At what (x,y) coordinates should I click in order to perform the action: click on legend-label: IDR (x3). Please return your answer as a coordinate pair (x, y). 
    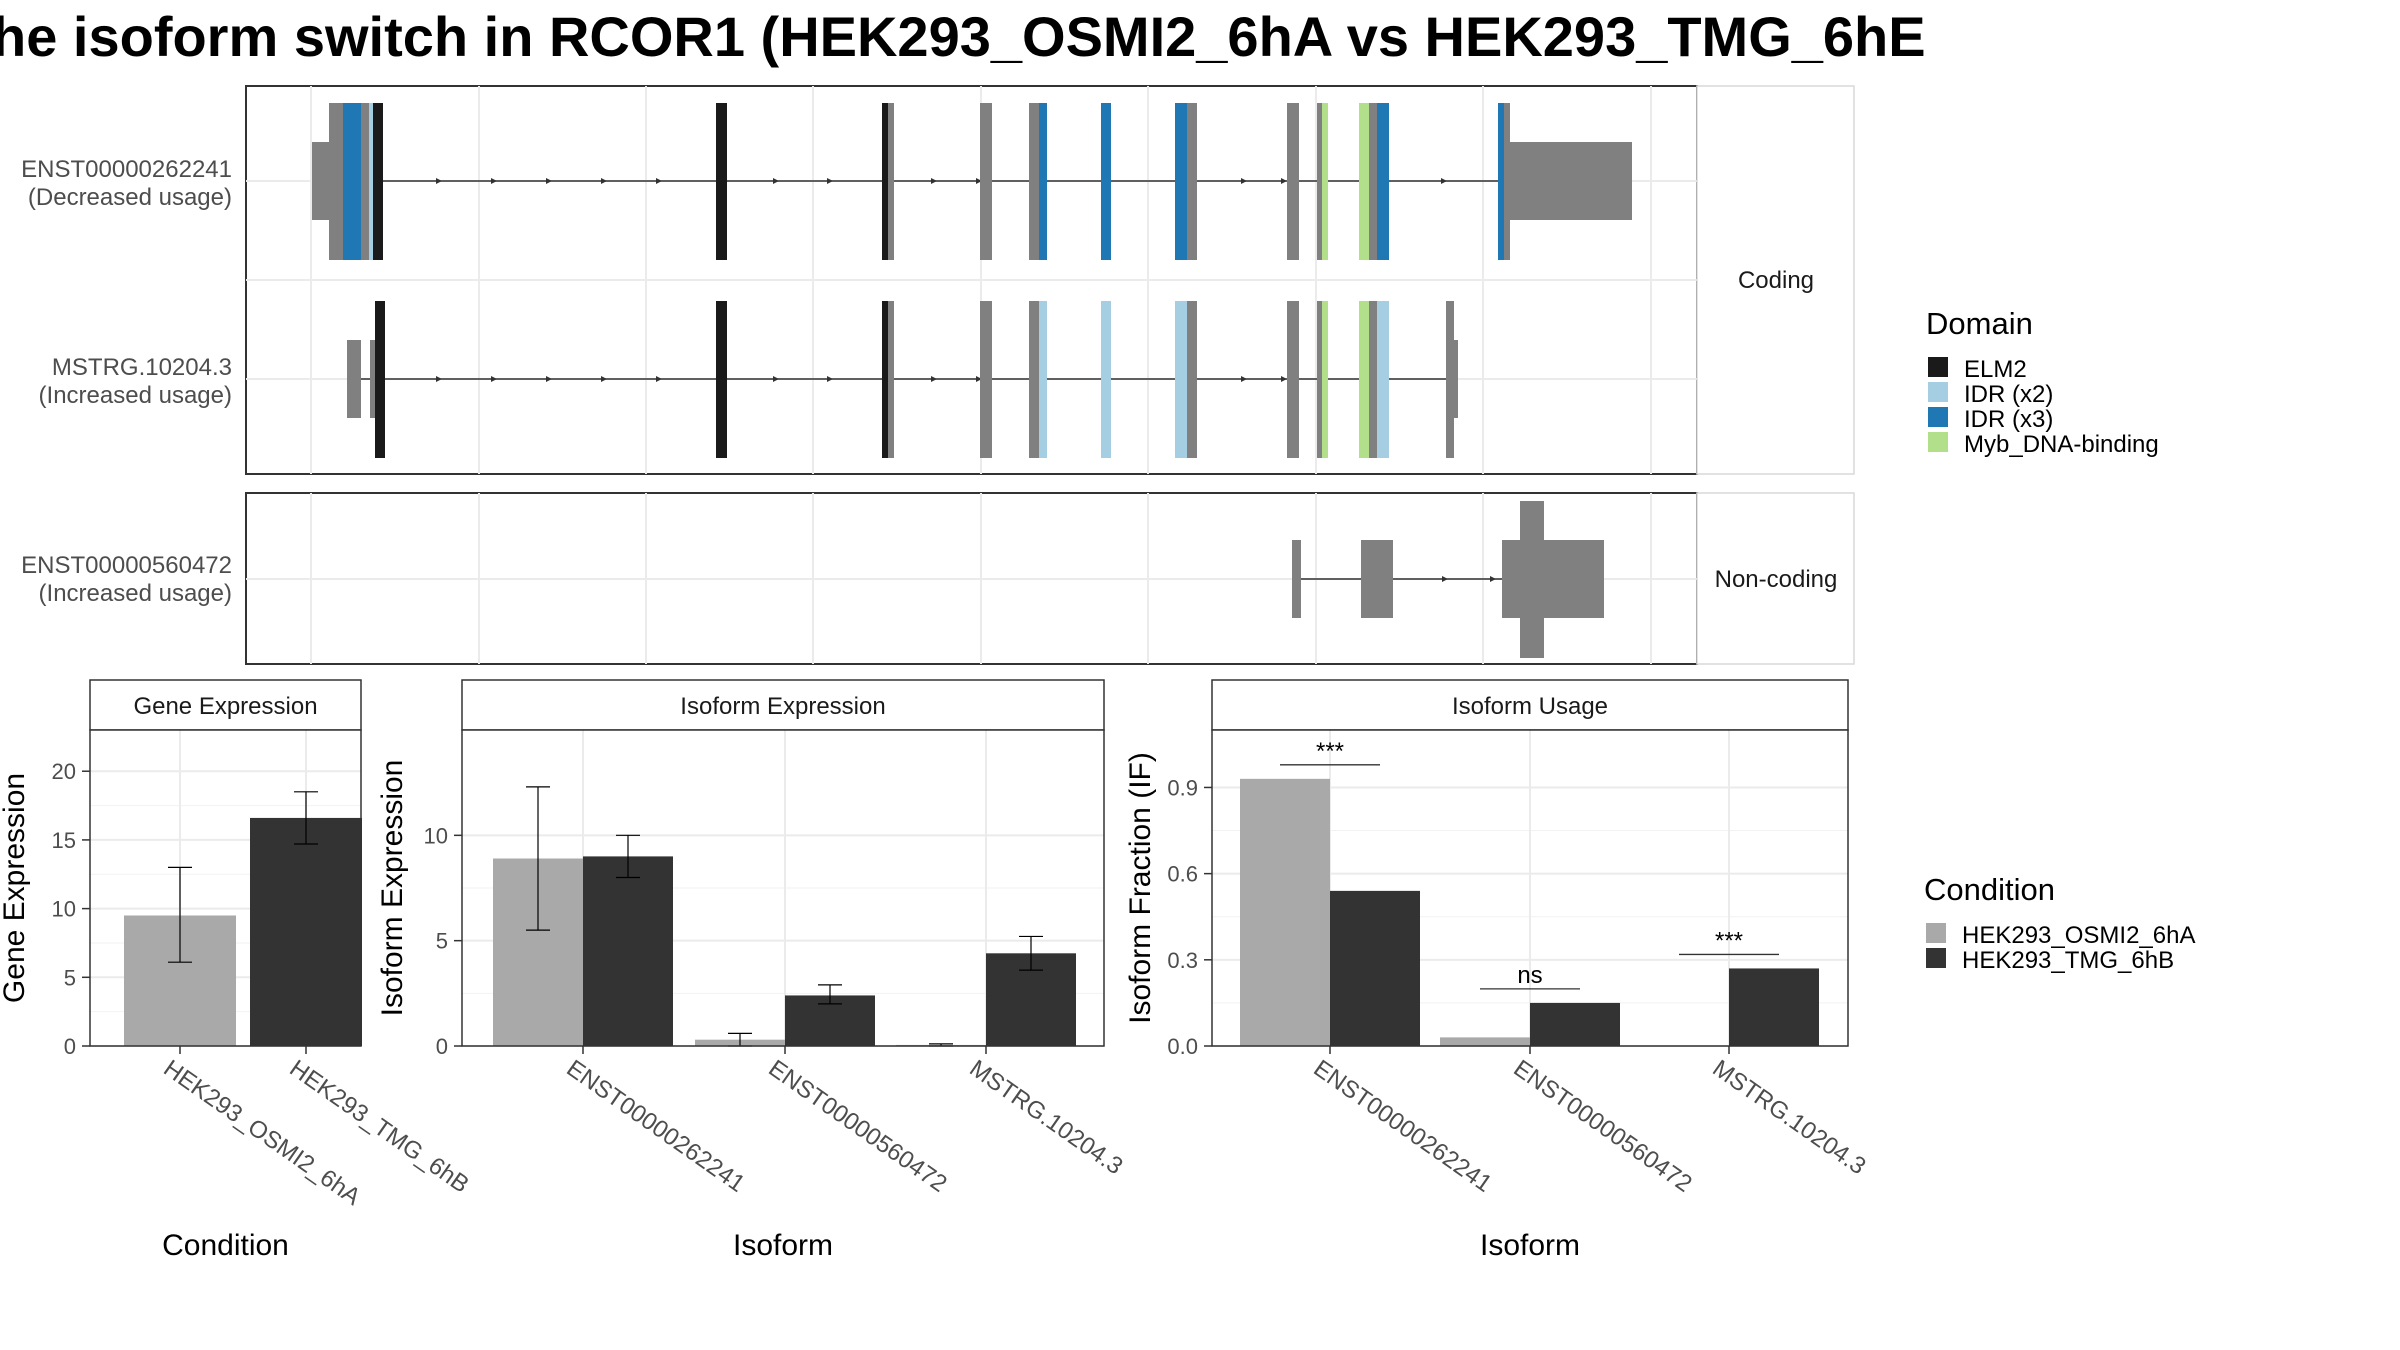
    Looking at the image, I should click on (2008, 419).